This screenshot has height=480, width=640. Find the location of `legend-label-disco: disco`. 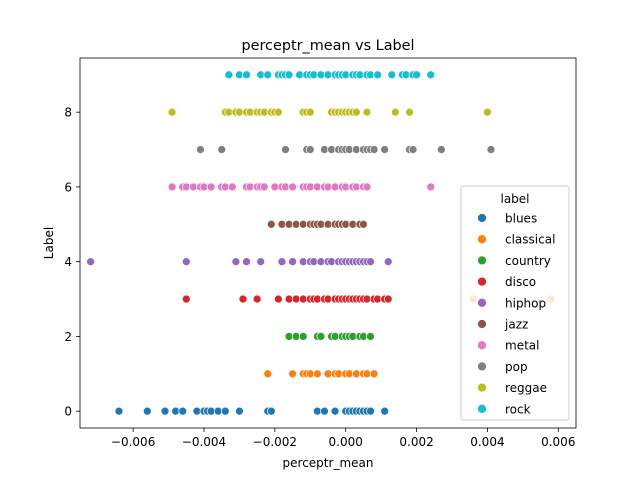

legend-label-disco: disco is located at coordinates (520, 282).